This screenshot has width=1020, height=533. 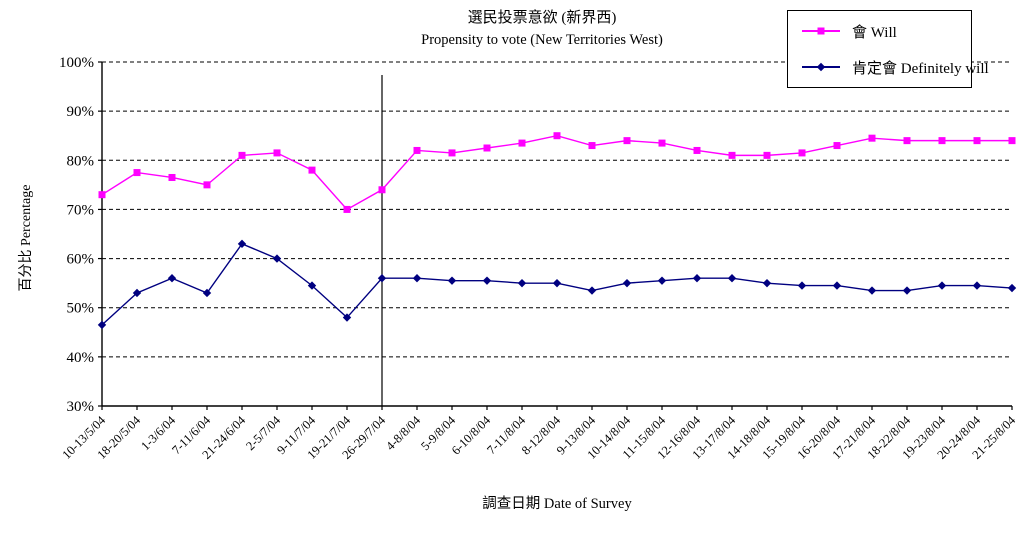 What do you see at coordinates (874, 32) in the screenshot?
I see `legend-label-will: 會 Will` at bounding box center [874, 32].